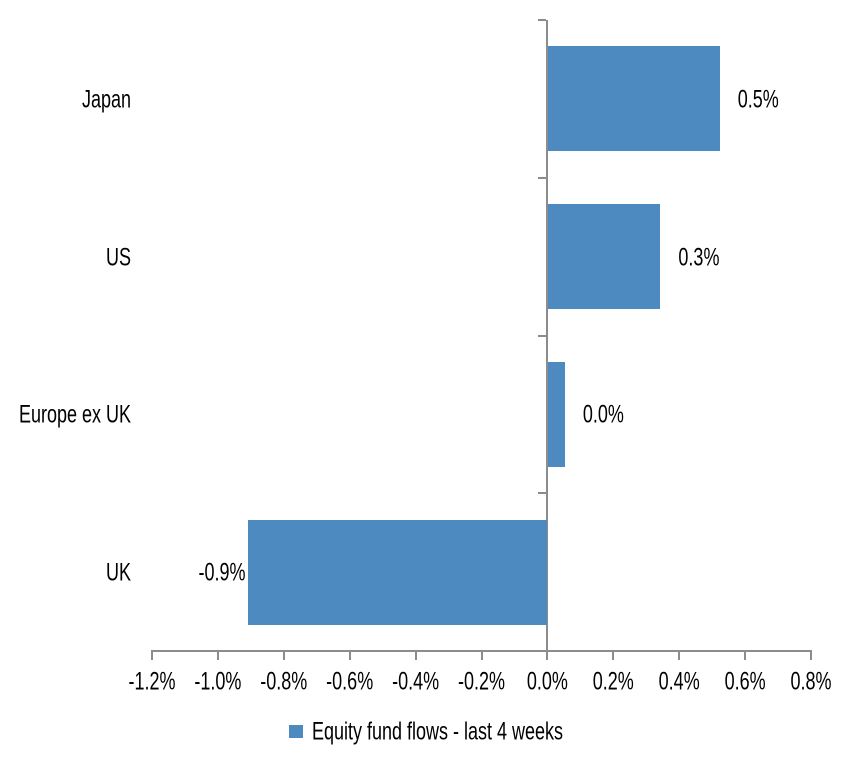  What do you see at coordinates (745, 681) in the screenshot?
I see `x-tick-label: 0.6%` at bounding box center [745, 681].